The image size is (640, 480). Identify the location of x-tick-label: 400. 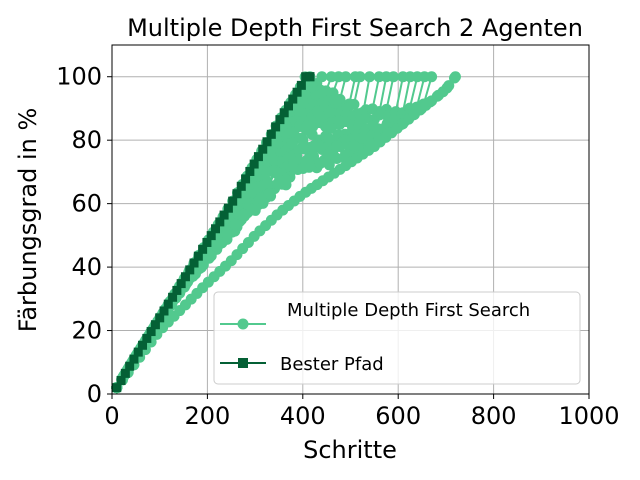
(303, 416).